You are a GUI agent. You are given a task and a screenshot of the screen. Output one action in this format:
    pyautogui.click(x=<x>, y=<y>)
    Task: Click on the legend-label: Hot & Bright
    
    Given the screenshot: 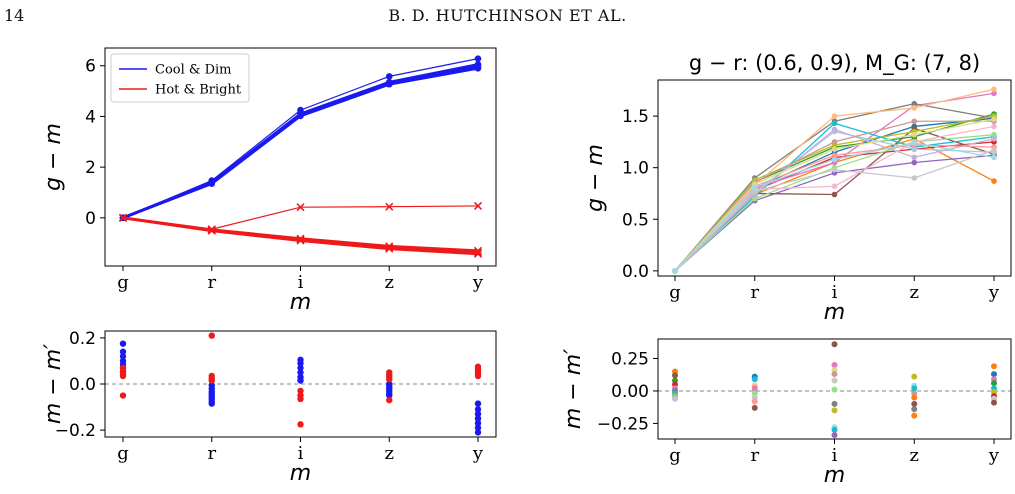 What is the action you would take?
    pyautogui.click(x=198, y=90)
    